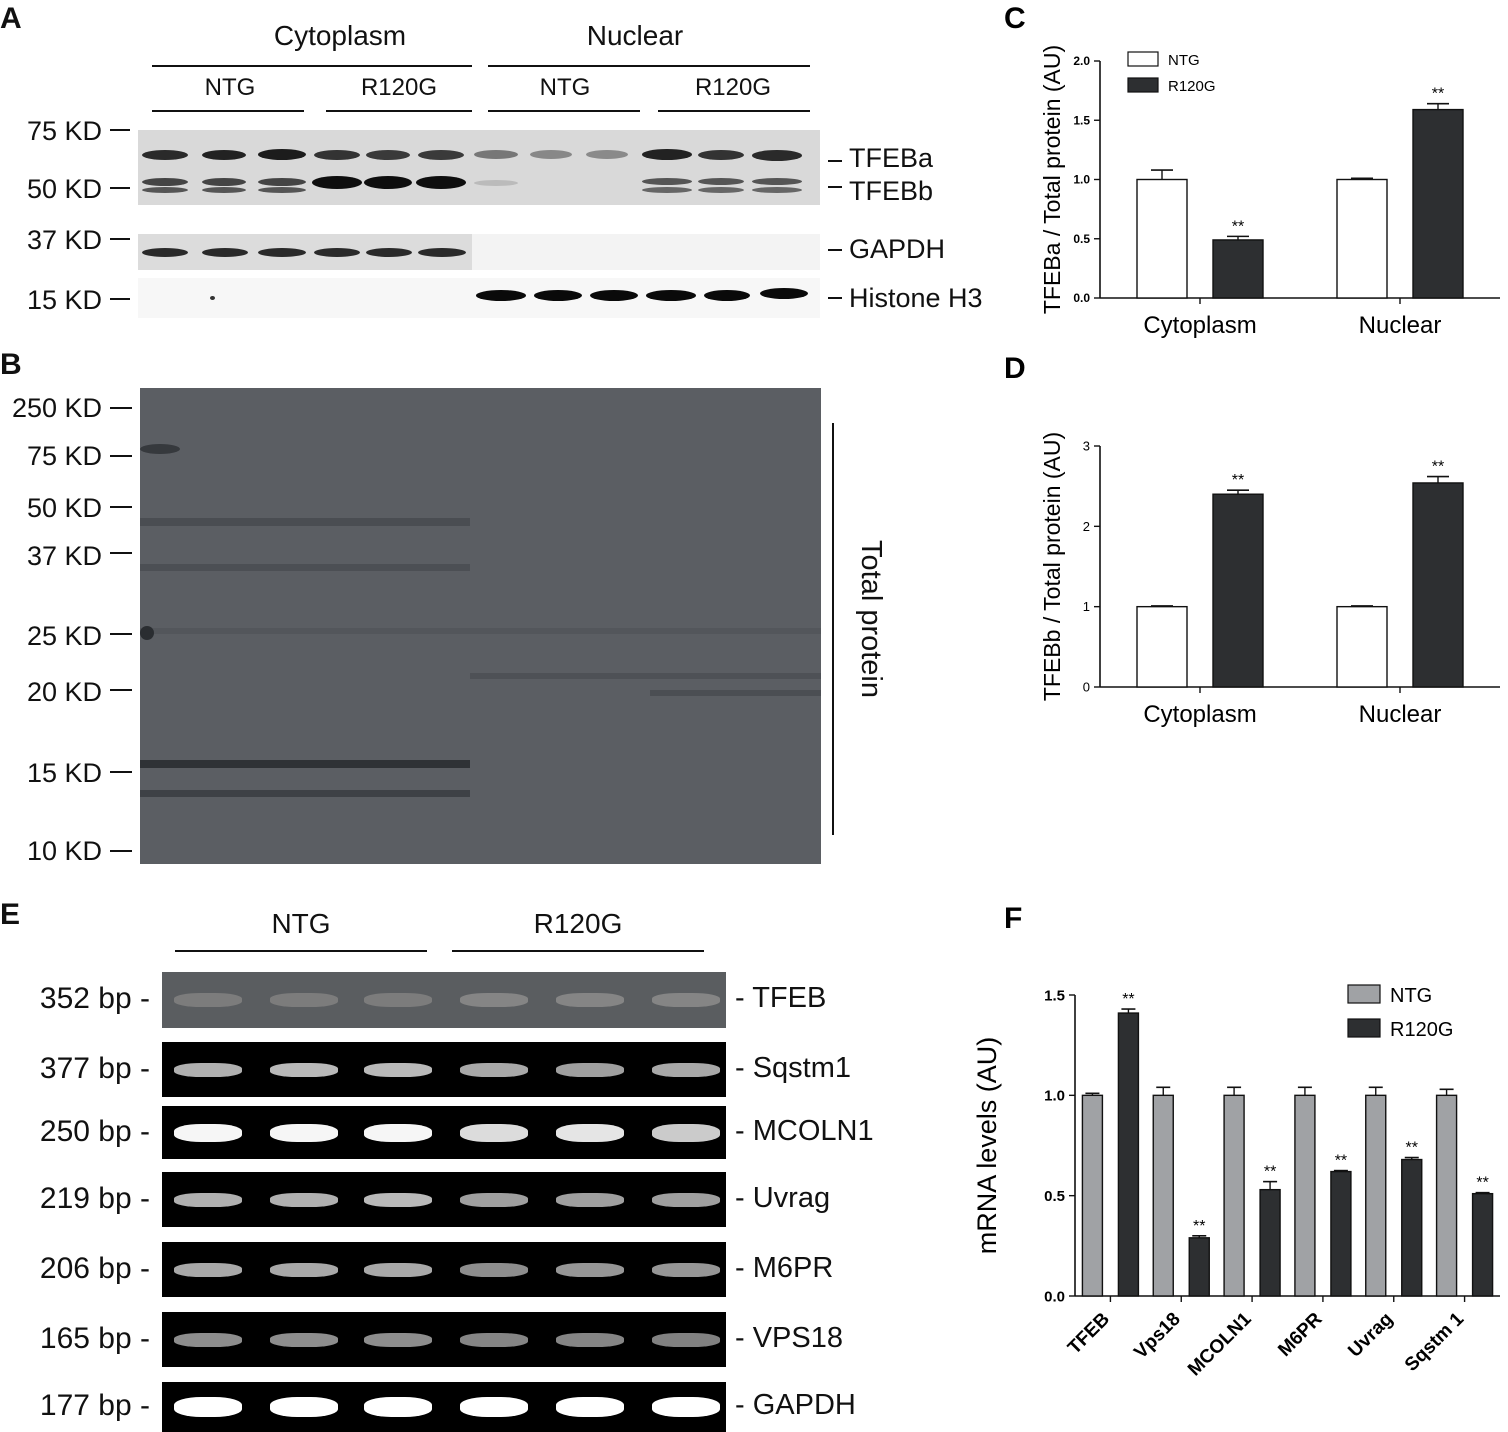 The image size is (1508, 1432). What do you see at coordinates (64, 189) in the screenshot?
I see `mw-50: 50 KD` at bounding box center [64, 189].